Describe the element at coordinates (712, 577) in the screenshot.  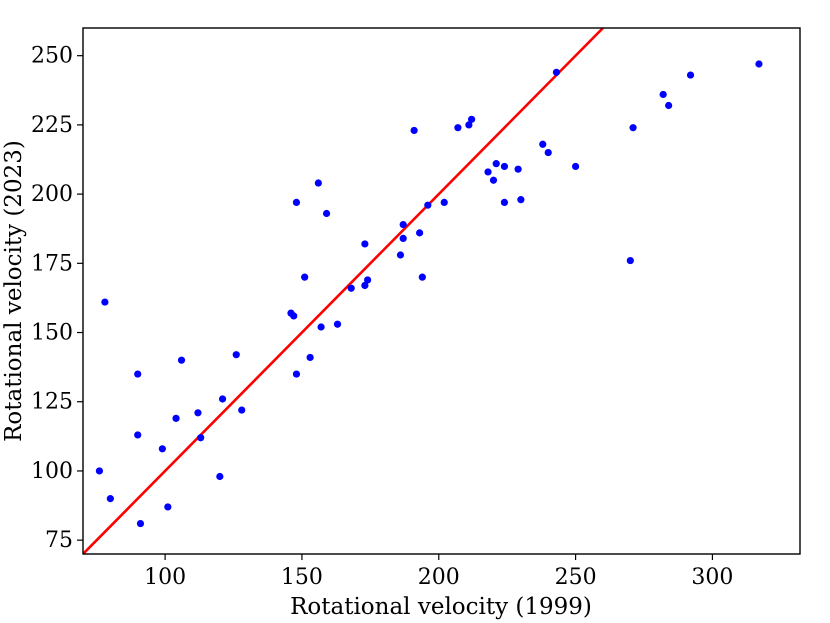
I see `x-tick-label: 300` at that location.